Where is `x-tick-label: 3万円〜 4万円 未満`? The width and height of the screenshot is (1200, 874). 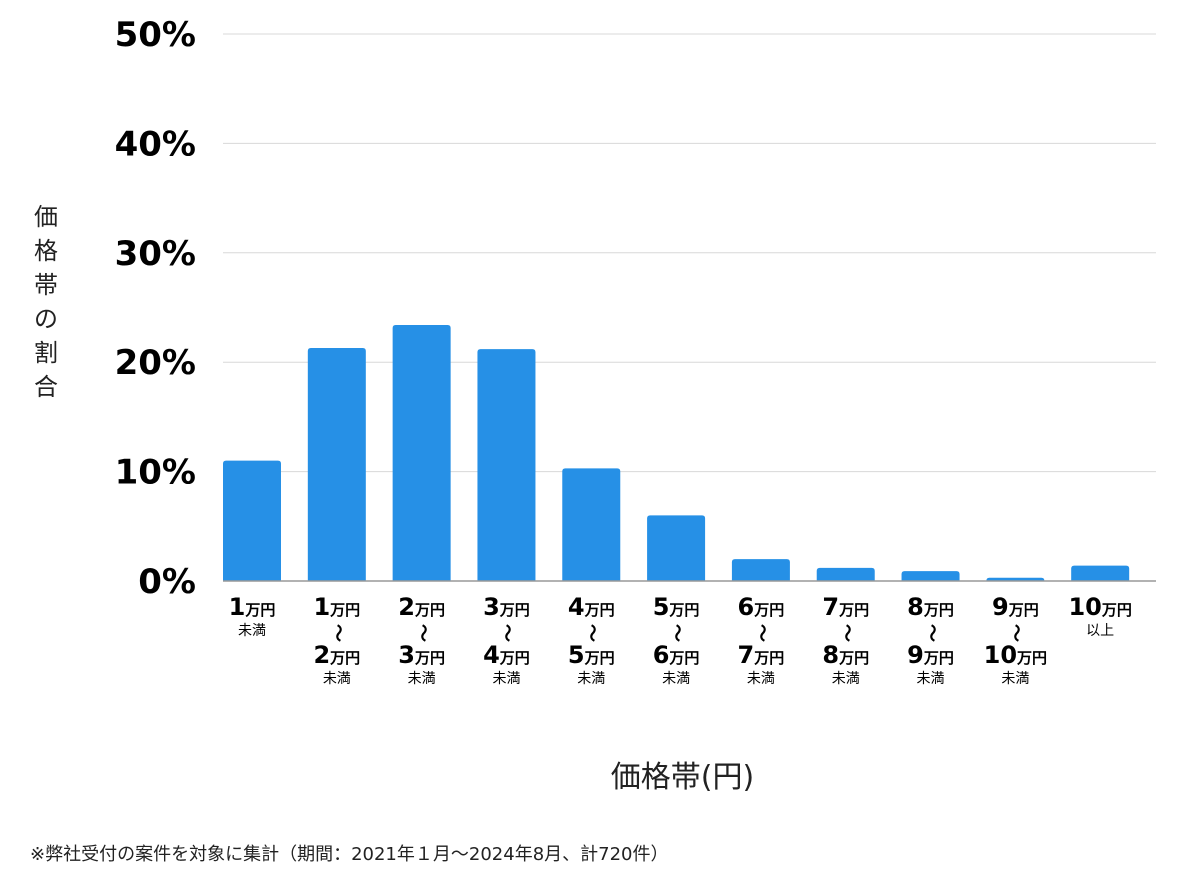
x-tick-label: 3万円〜 4万円 未満 is located at coordinates (506, 641).